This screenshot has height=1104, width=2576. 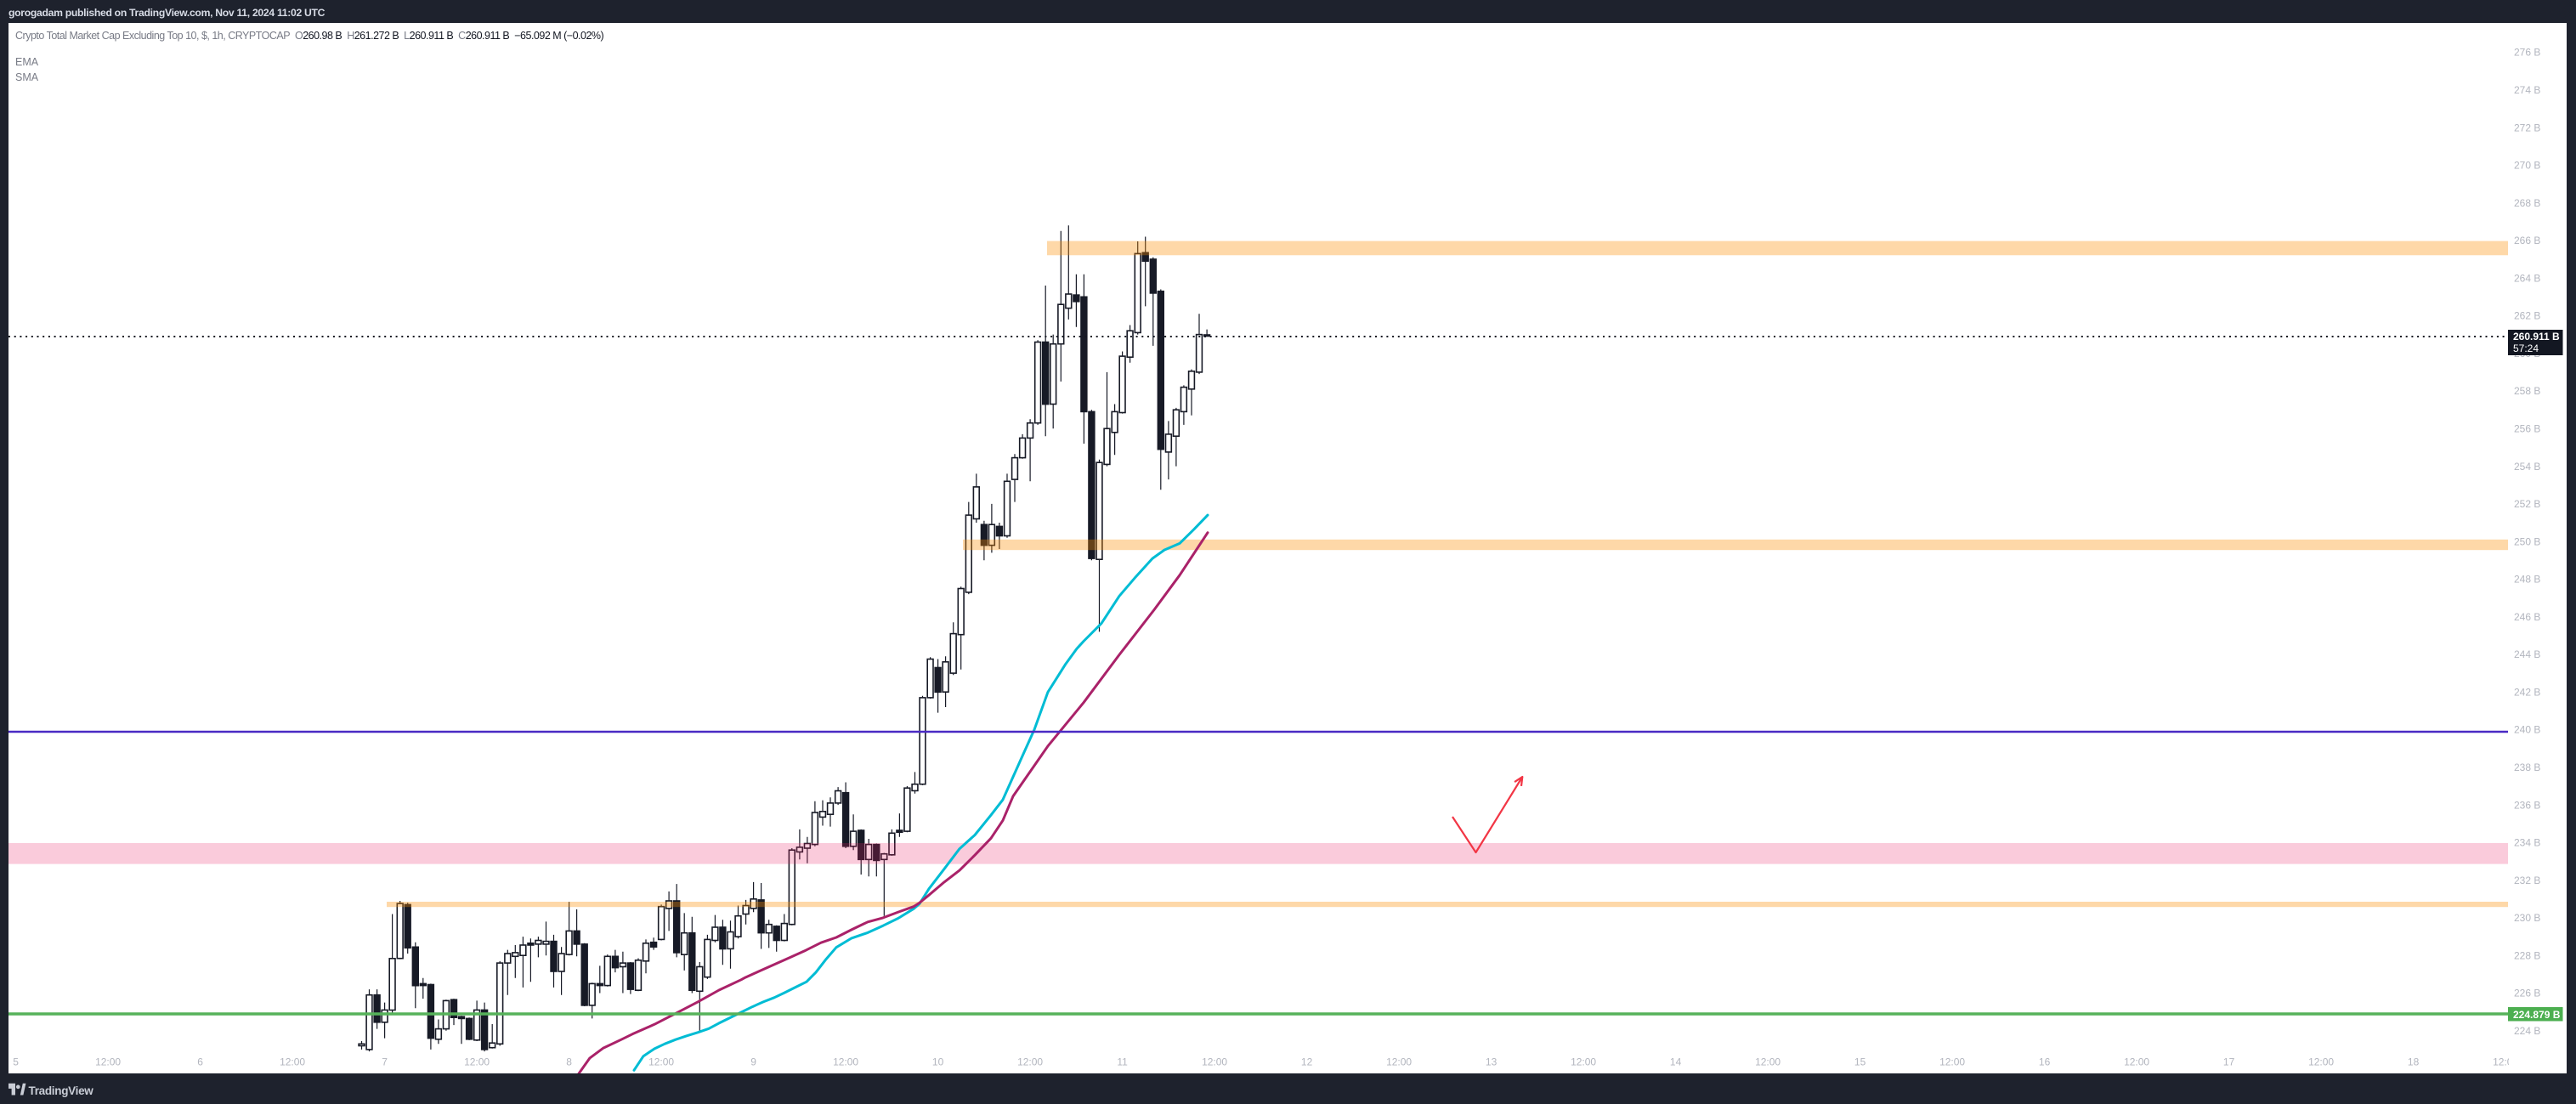 What do you see at coordinates (2527, 730) in the screenshot?
I see `svg-text: 240 B` at bounding box center [2527, 730].